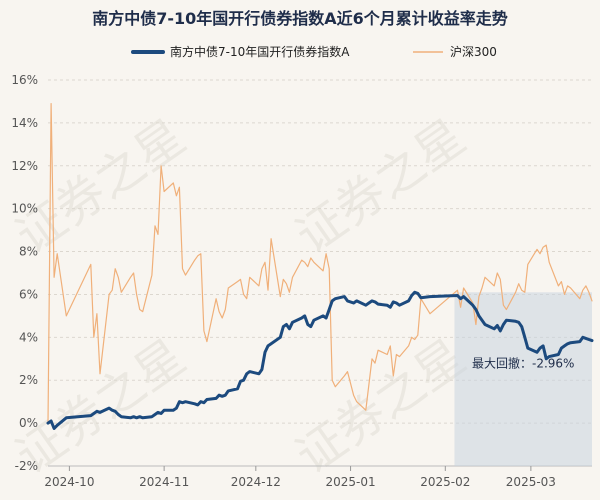 This screenshot has height=500, width=600. What do you see at coordinates (445, 482) in the screenshot?
I see `x-tick-label: 2025-02` at bounding box center [445, 482].